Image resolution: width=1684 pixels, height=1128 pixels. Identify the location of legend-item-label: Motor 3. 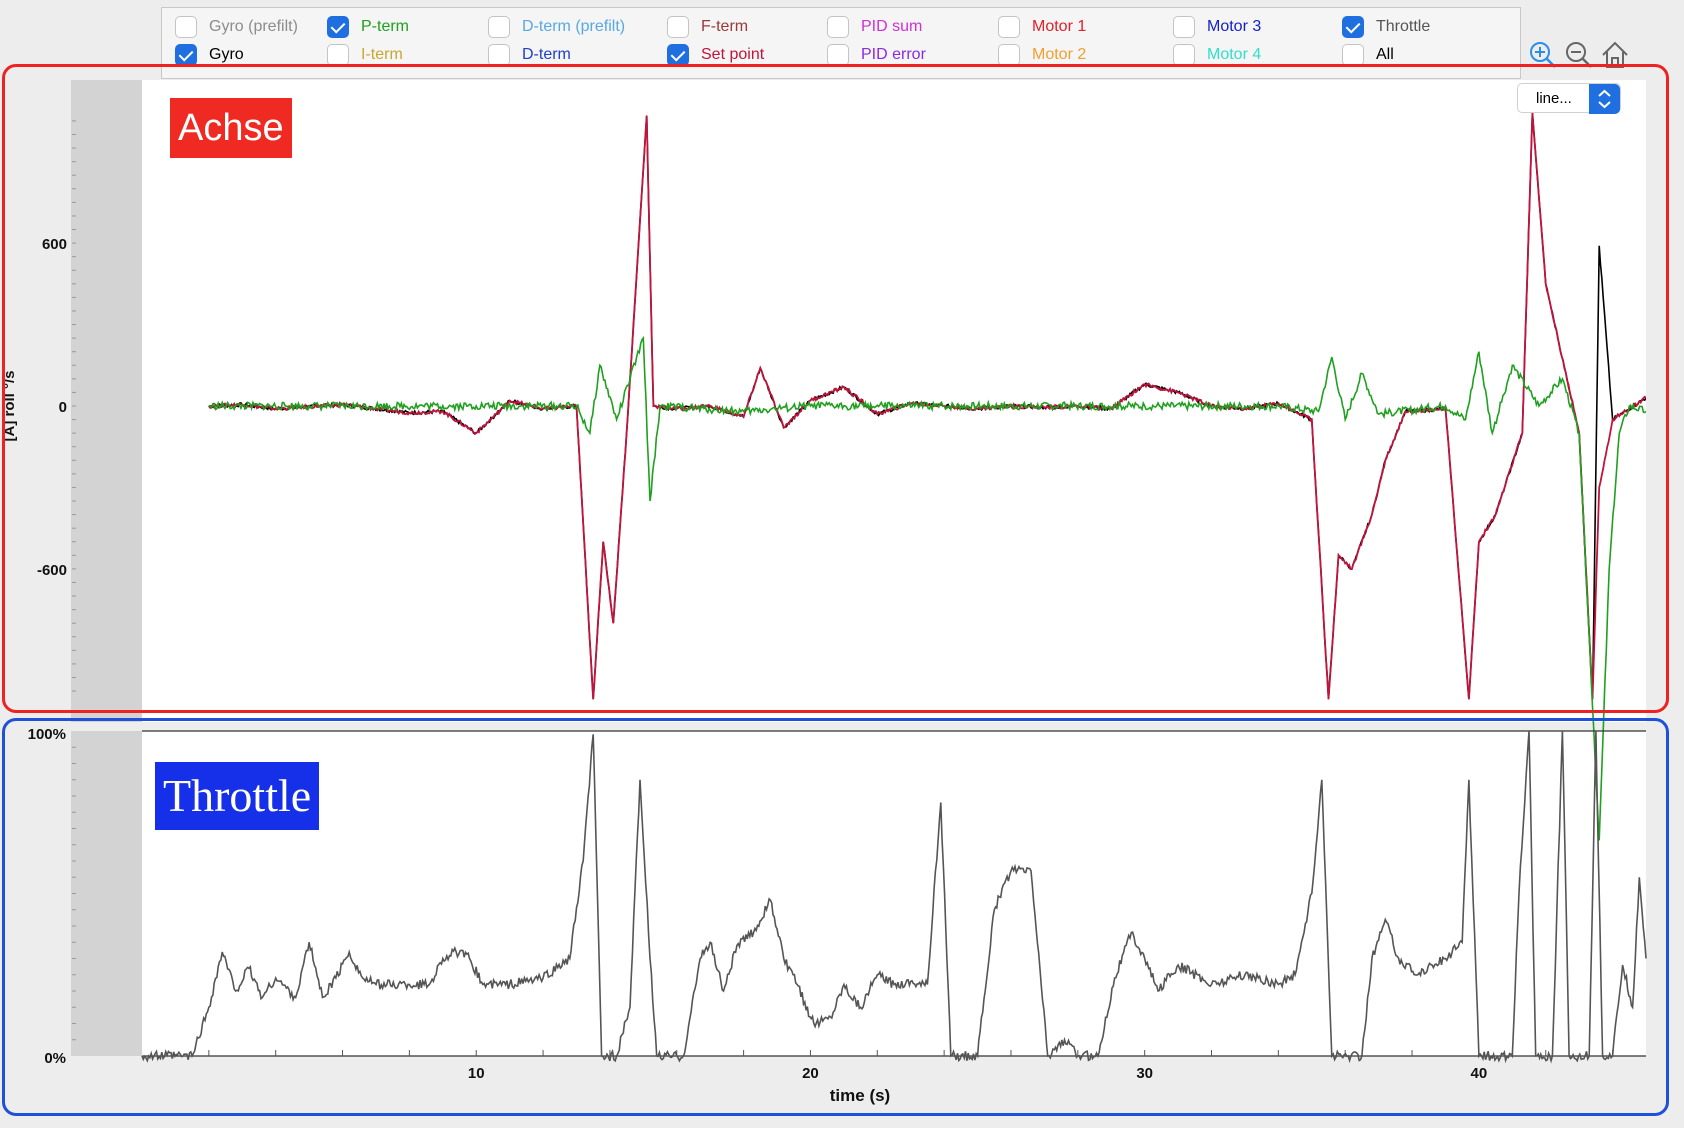
(1234, 26).